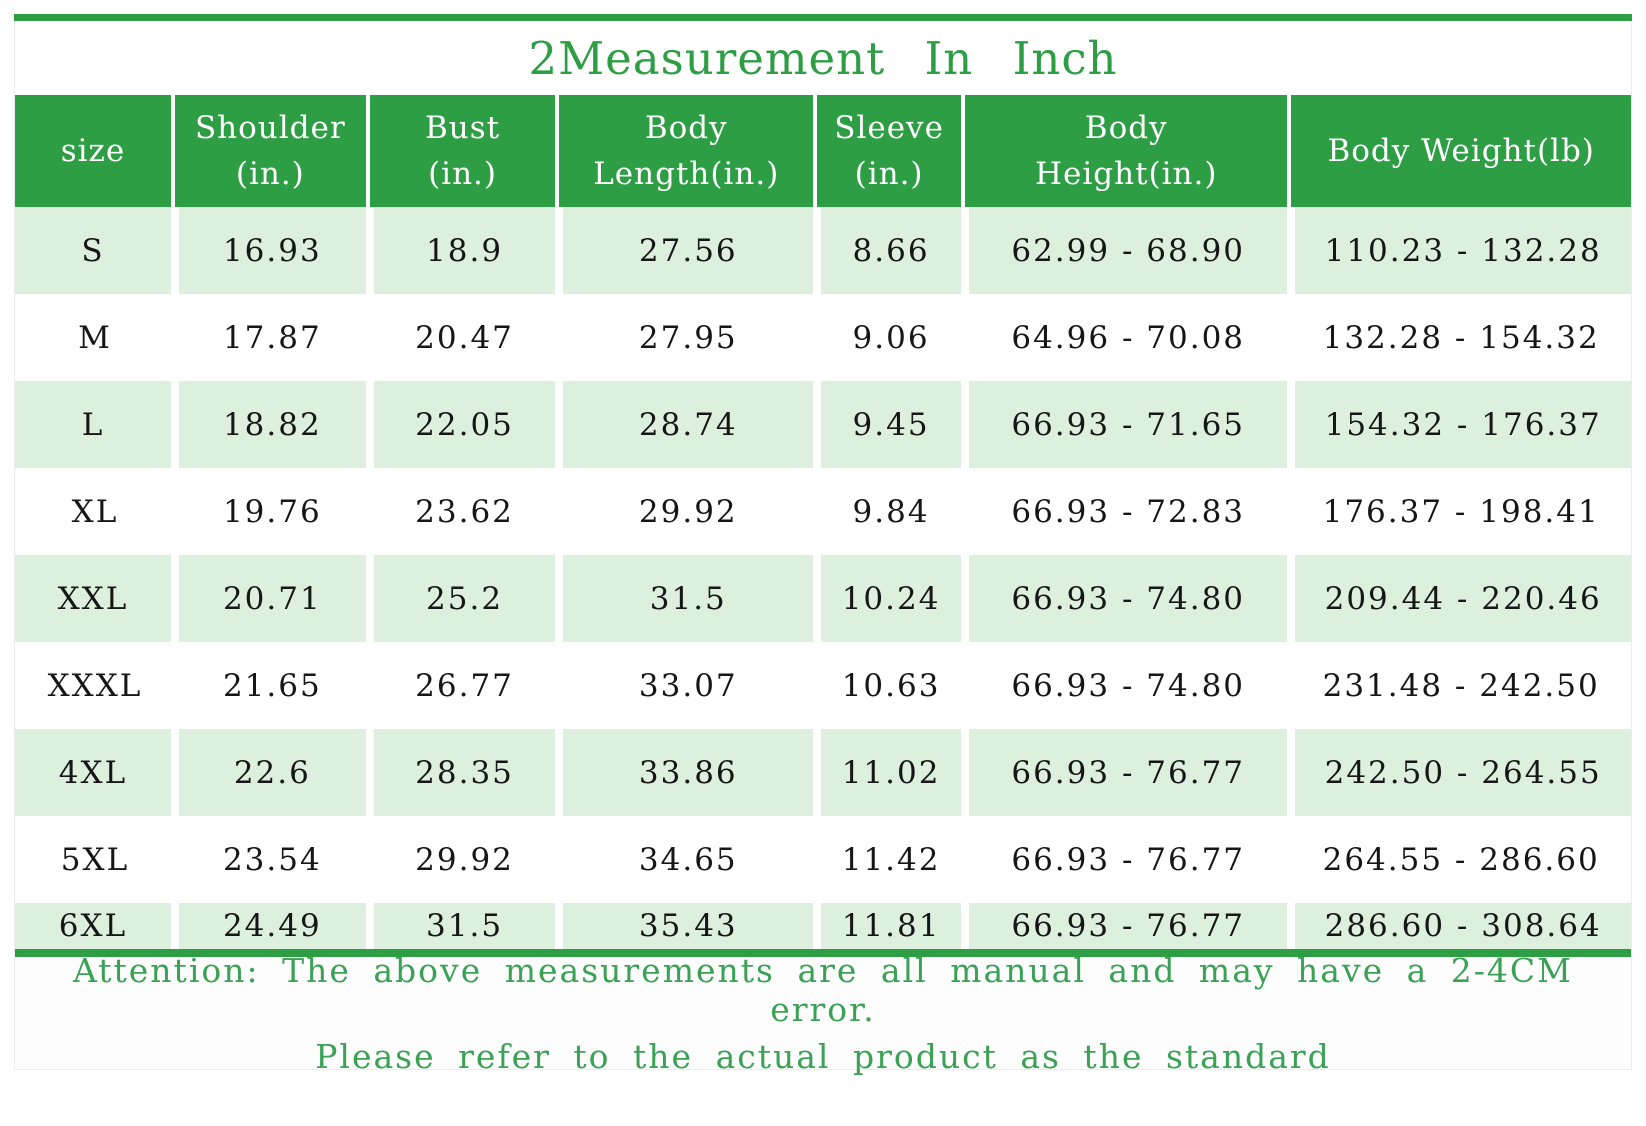 Image resolution: width=1646 pixels, height=1126 pixels. I want to click on value-cell: 26.77, so click(464, 685).